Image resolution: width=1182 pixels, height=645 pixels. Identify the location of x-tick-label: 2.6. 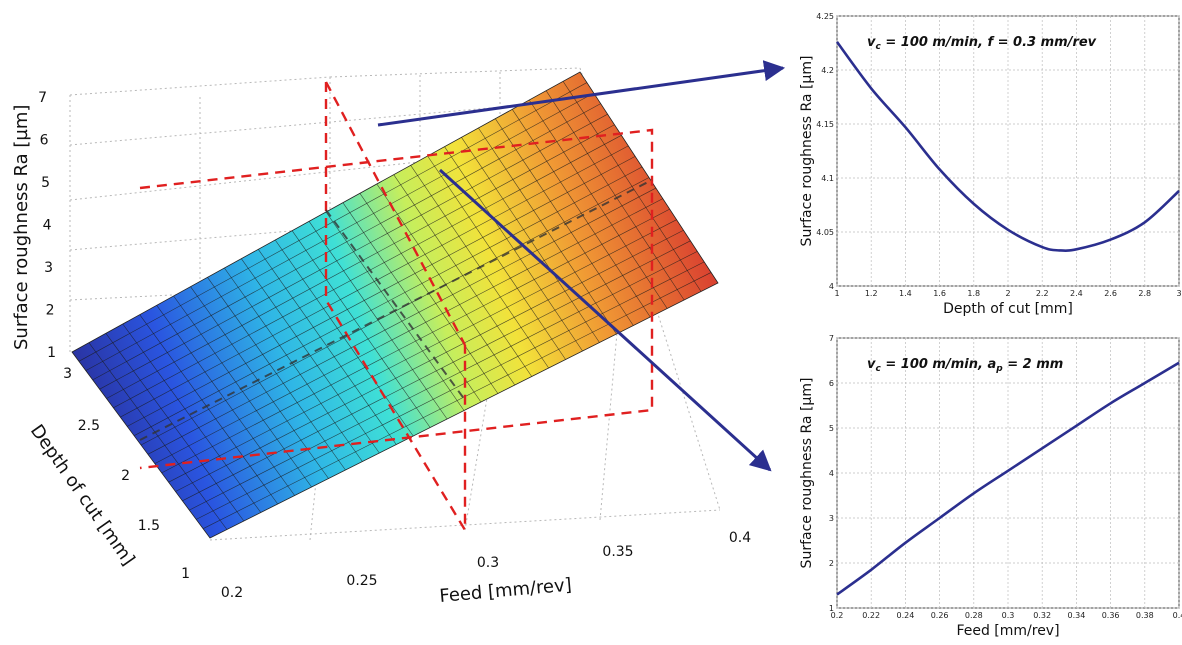
(1110, 293).